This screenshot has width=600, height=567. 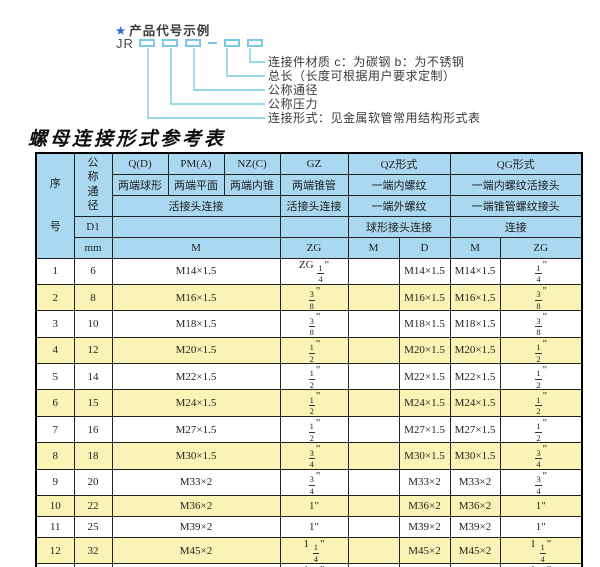 I want to click on cell-gz_zg: ZG 1 4 ", so click(x=314, y=271).